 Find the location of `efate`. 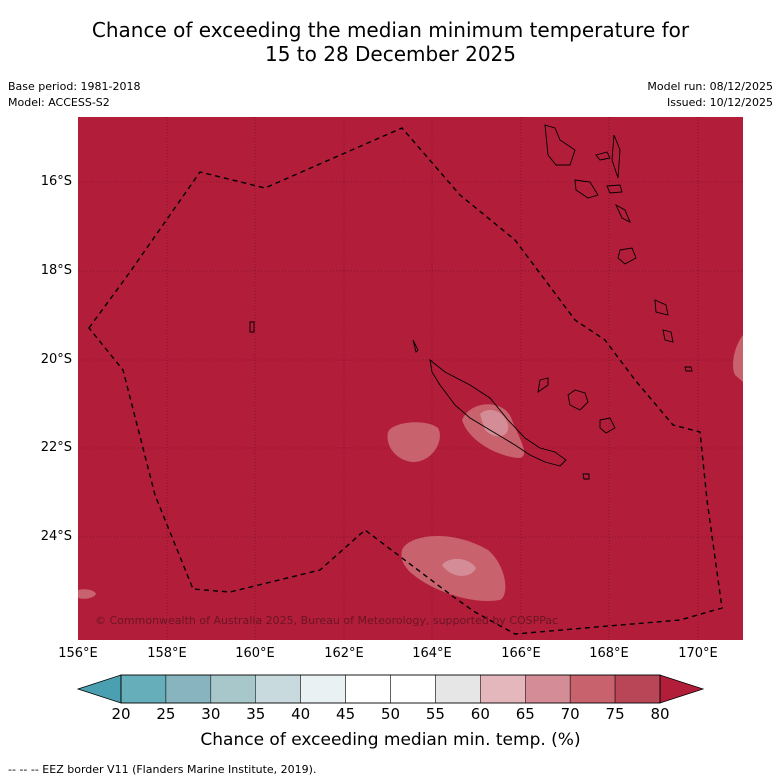

efate is located at coordinates (627, 256).